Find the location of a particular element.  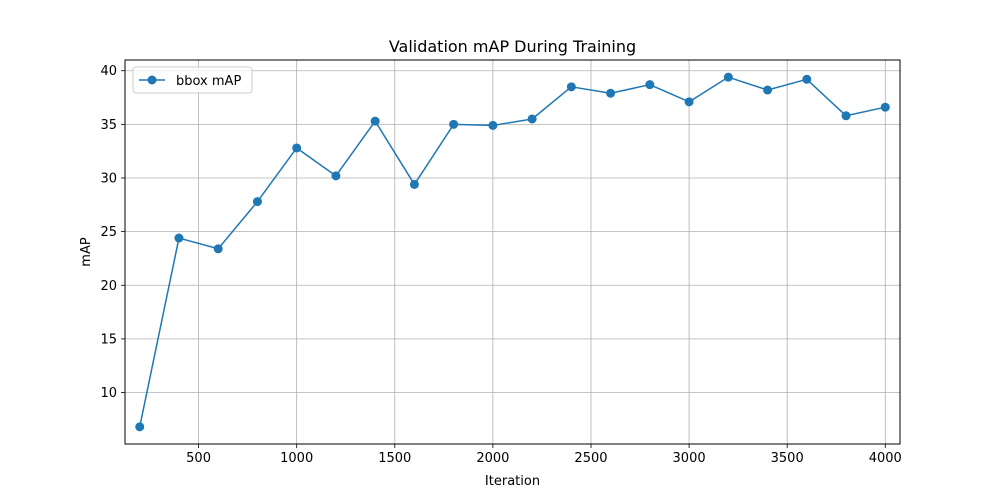

y-tick-label: 35 is located at coordinates (108, 125).